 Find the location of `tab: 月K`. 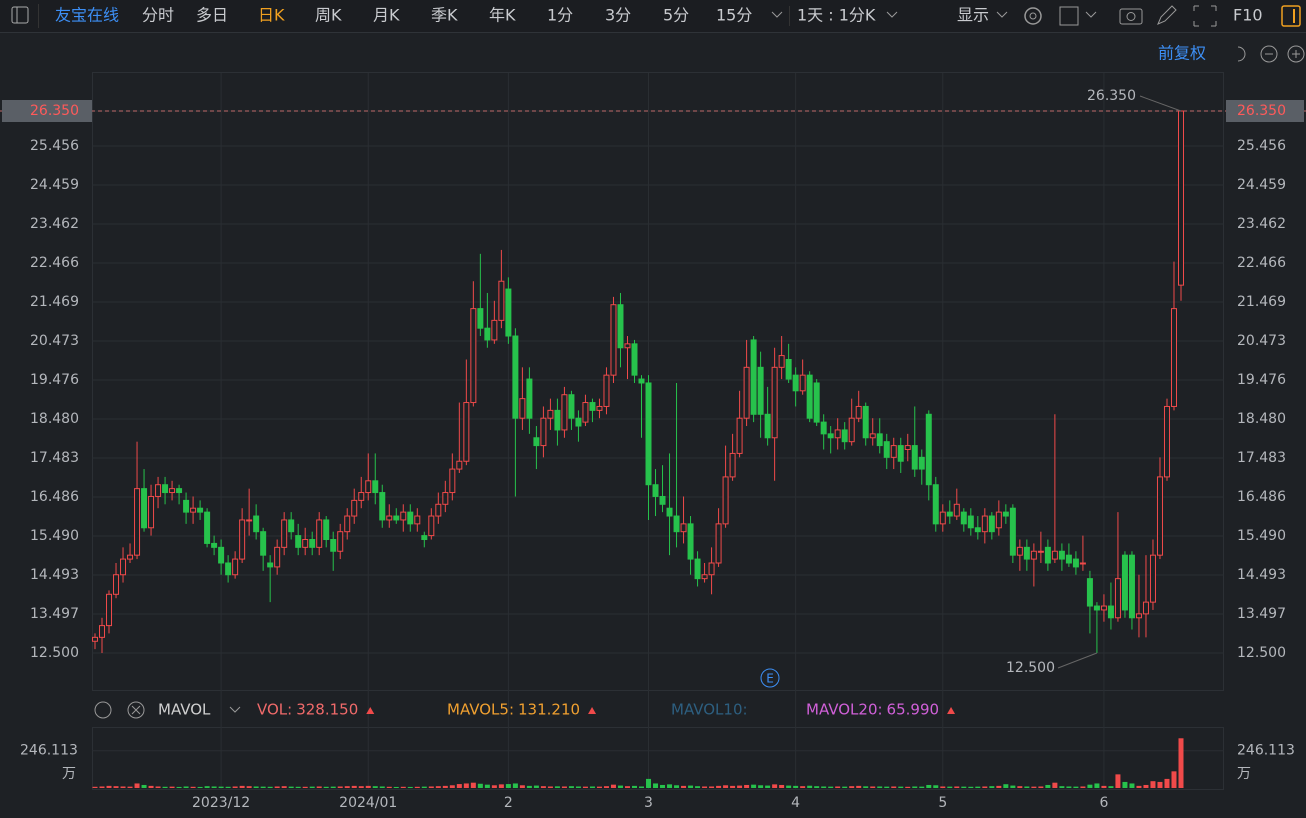

tab: 月K is located at coordinates (386, 15).